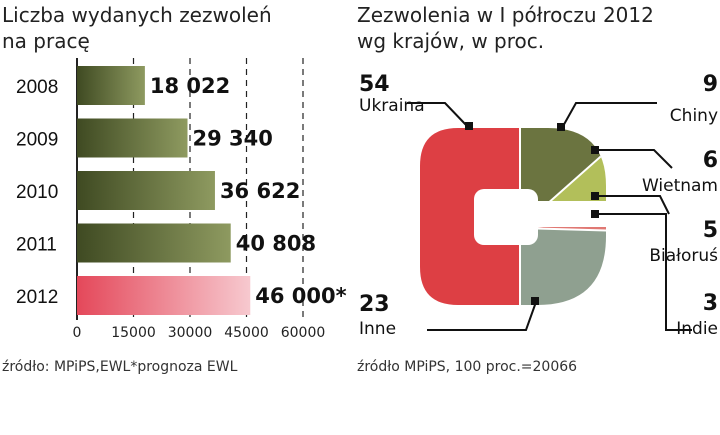 The height and width of the screenshot is (435, 720). What do you see at coordinates (470, 216) in the screenshot?
I see `pie-slice-ukraina` at bounding box center [470, 216].